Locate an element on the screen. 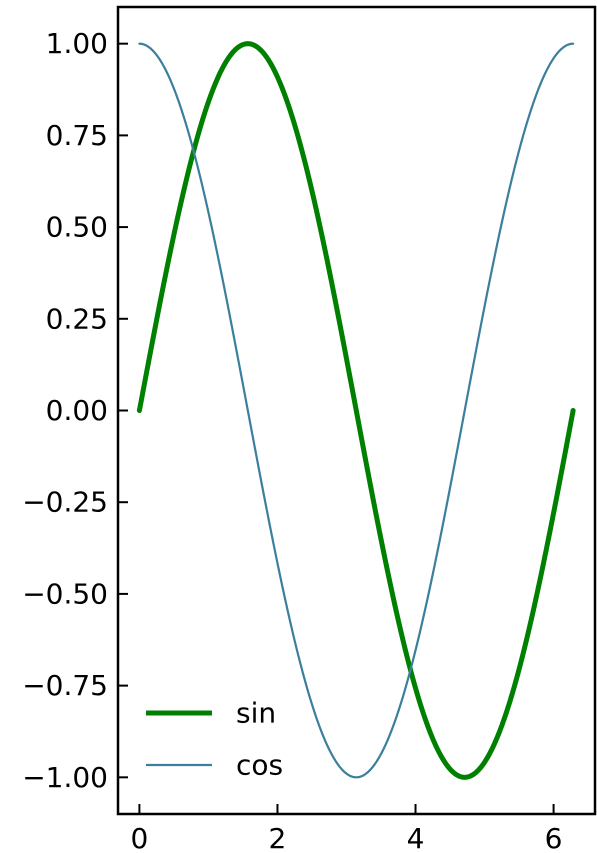 Image resolution: width=597 pixels, height=853 pixels. x-tick-label: 4 is located at coordinates (416, 837).